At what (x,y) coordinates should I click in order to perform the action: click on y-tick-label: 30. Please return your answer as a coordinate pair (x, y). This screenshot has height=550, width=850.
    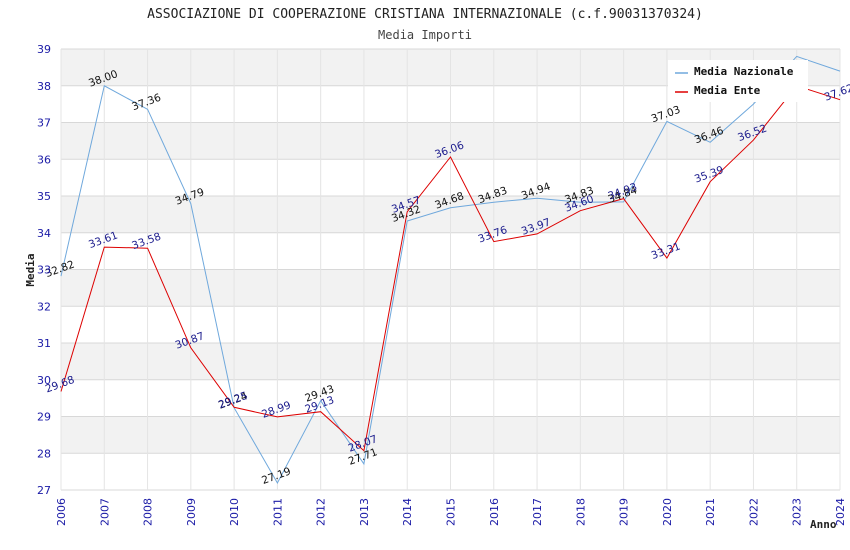
    Looking at the image, I should click on (44, 380).